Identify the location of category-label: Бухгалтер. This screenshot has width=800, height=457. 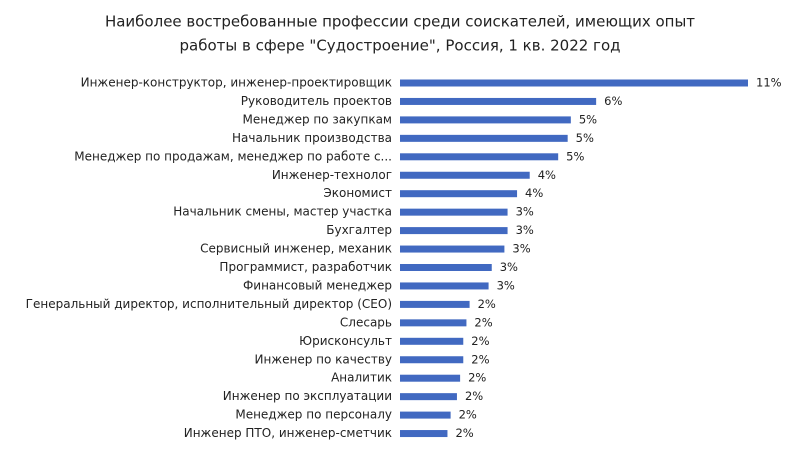
(359, 230).